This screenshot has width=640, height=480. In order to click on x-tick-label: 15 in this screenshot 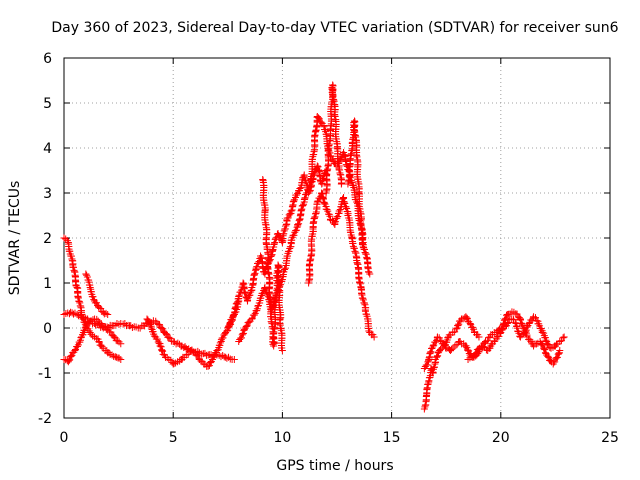, I will do `click(392, 438)`.